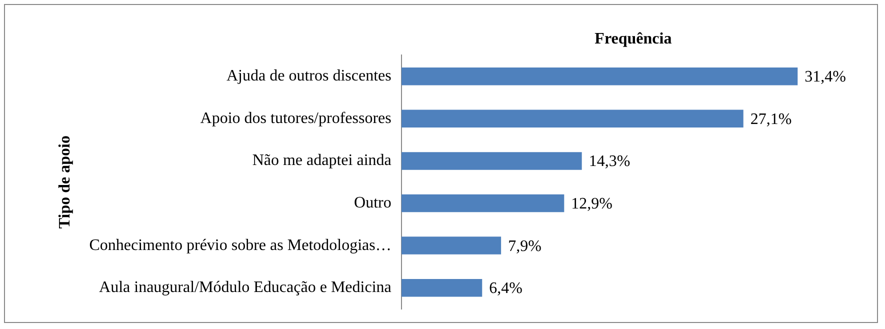  I want to click on y-axis-title: Tipo de apoio, so click(65, 182).